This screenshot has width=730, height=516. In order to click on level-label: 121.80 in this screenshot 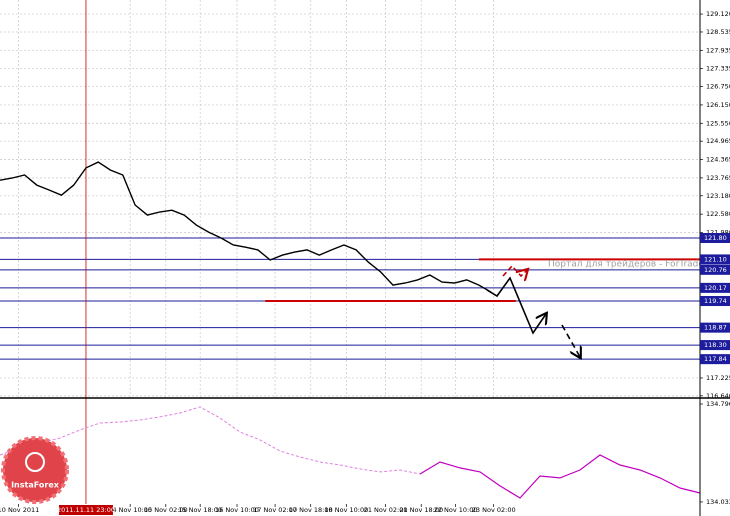, I will do `click(715, 238)`.